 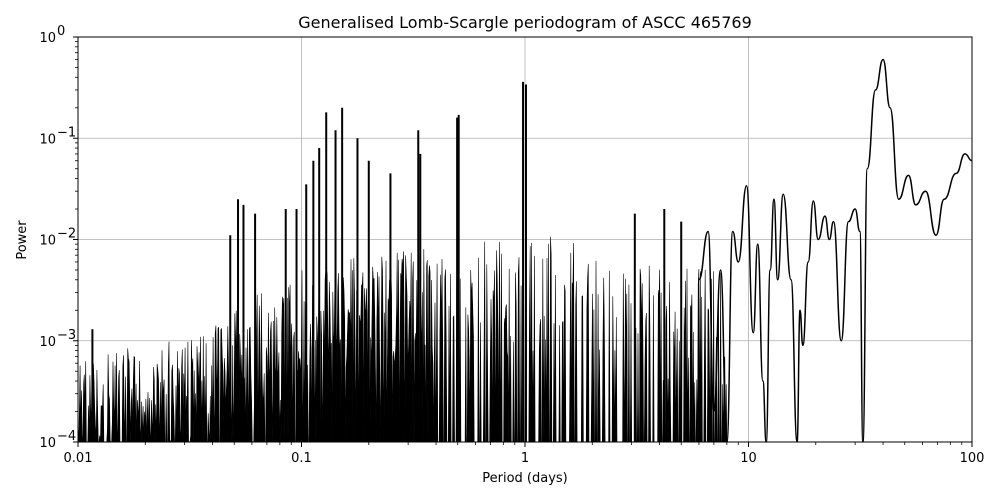 What do you see at coordinates (972, 458) in the screenshot?
I see `svg-text: 100` at bounding box center [972, 458].